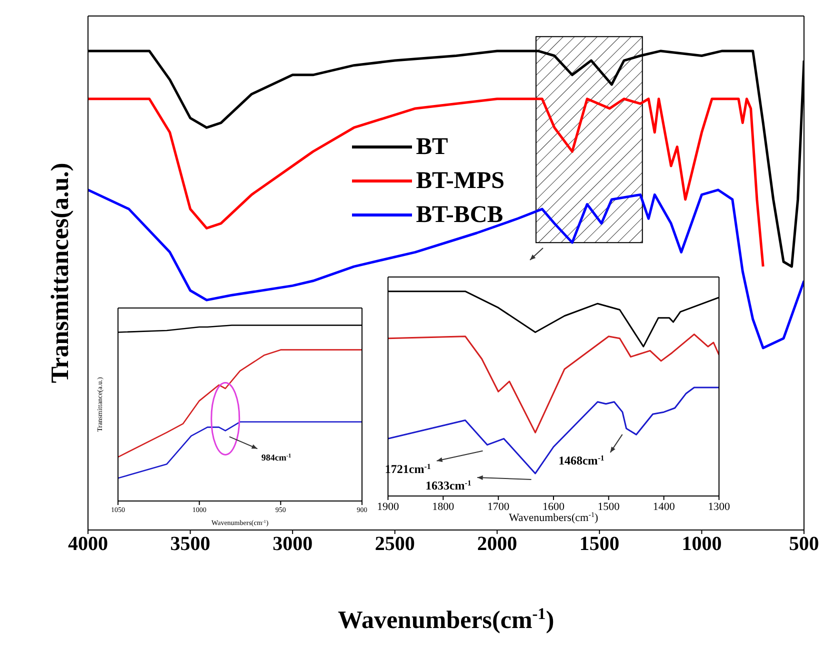 The image size is (823, 645). Describe the element at coordinates (448, 485) in the screenshot. I see `annotation: 1633cm$^{-1}$` at that location.